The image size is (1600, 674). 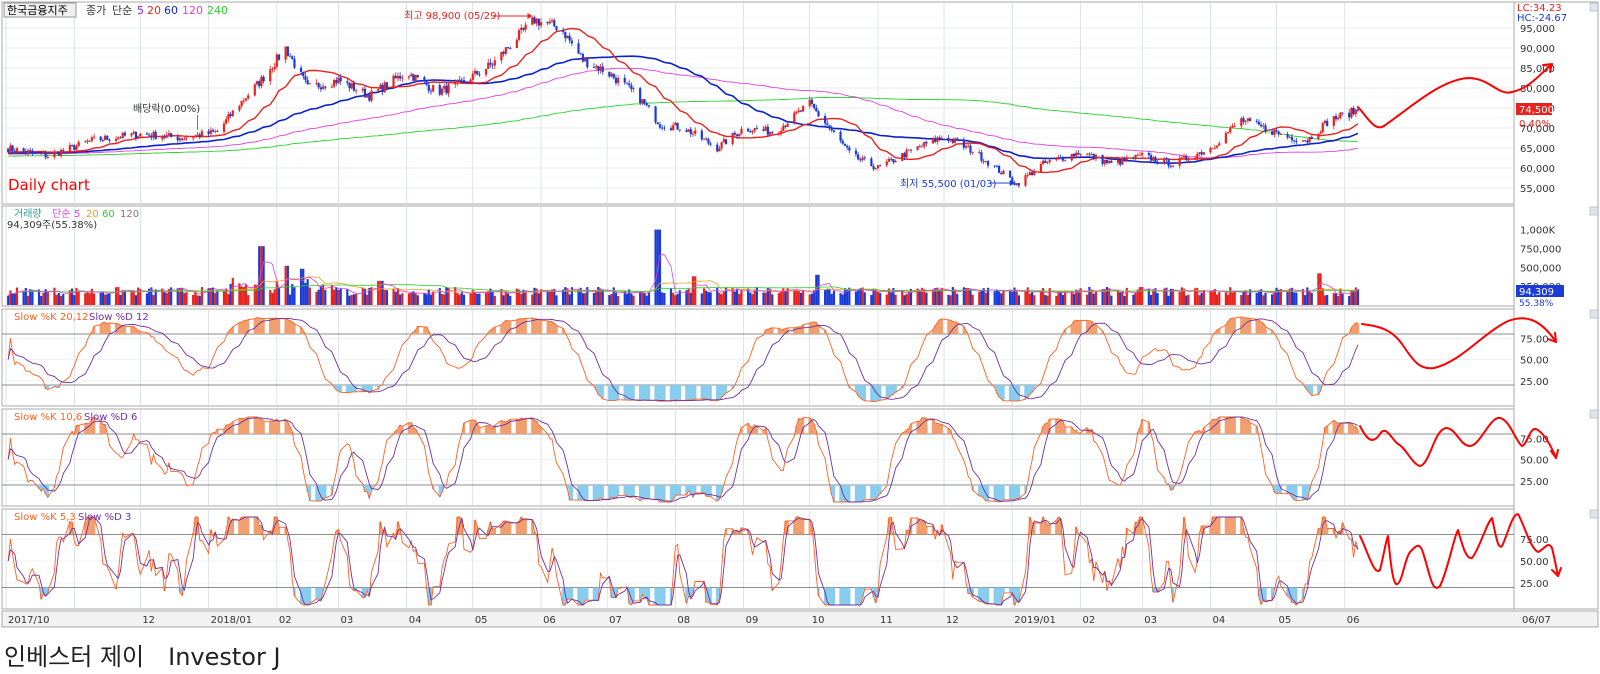 I want to click on price-legend-60: 60, so click(x=171, y=10).